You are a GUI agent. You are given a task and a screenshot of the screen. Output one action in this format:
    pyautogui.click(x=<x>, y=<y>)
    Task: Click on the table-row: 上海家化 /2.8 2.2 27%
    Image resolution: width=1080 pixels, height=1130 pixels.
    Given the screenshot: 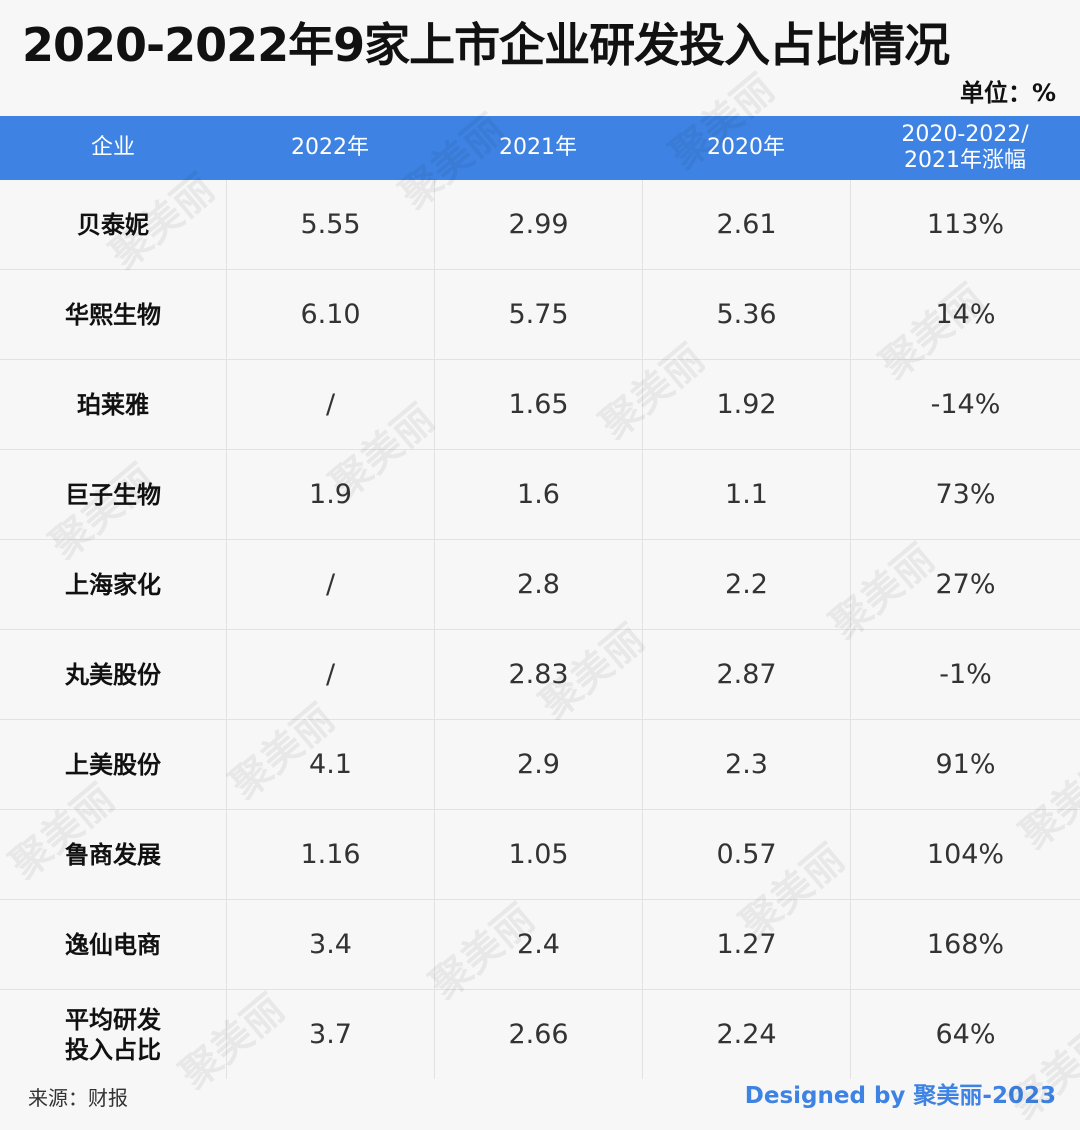 What is the action you would take?
    pyautogui.click(x=540, y=585)
    